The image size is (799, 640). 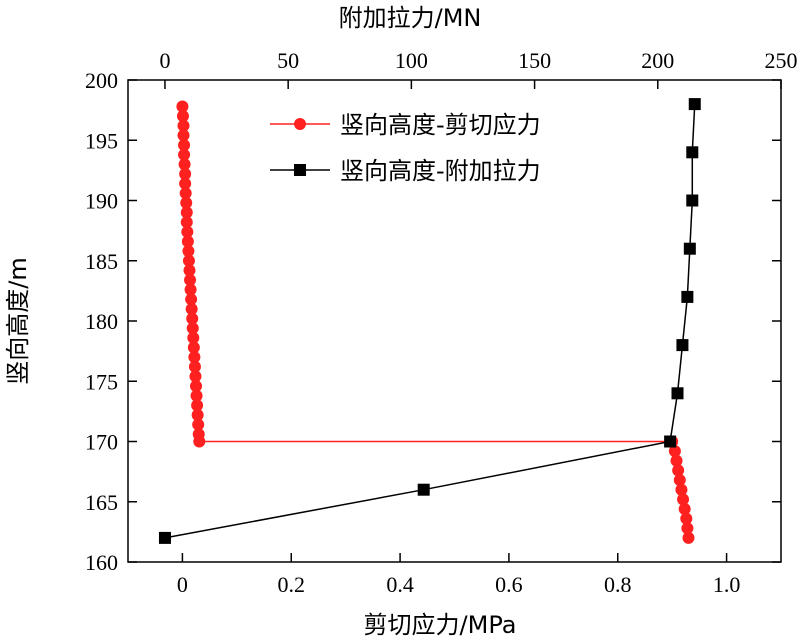 I want to click on legend-label-tension: 竖向高度-附加拉力, so click(x=440, y=171).